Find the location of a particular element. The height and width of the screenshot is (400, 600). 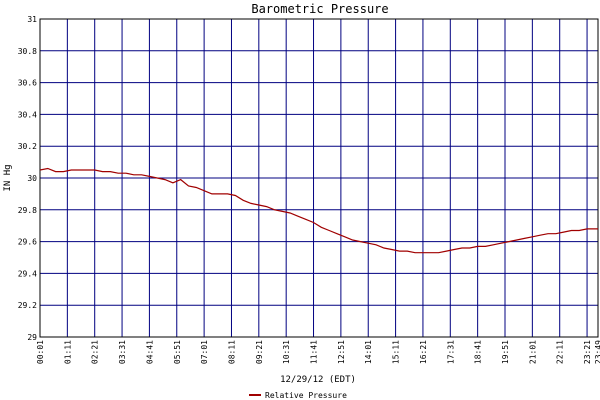

y-tick-label: 29.6 is located at coordinates (27, 242).